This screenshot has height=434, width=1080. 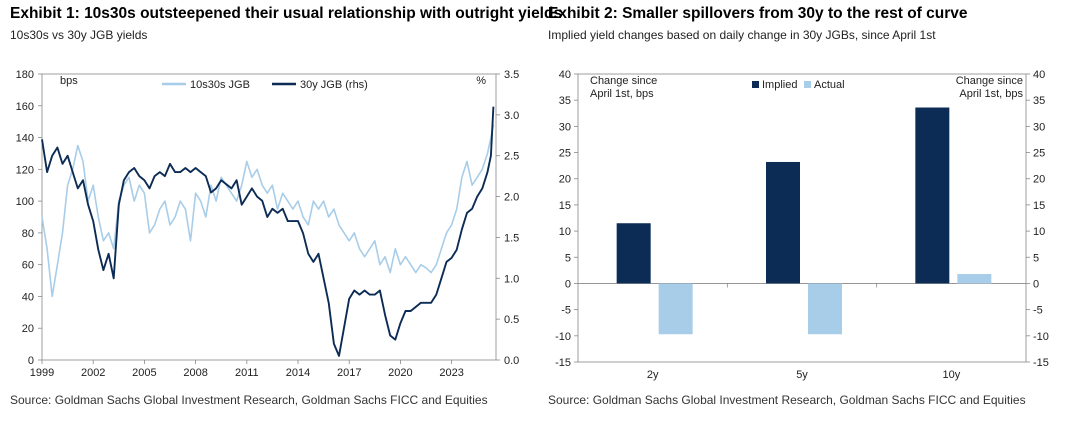 What do you see at coordinates (563, 337) in the screenshot?
I see `y-left-tick-label: -10` at bounding box center [563, 337].